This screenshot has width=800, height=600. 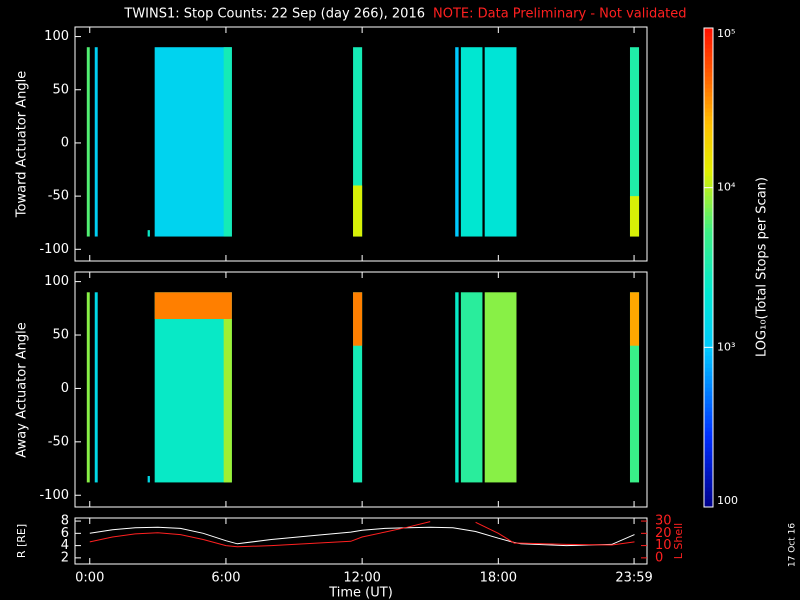 I want to click on y-axis-label: Toward Actuator Angle, so click(x=22, y=144).